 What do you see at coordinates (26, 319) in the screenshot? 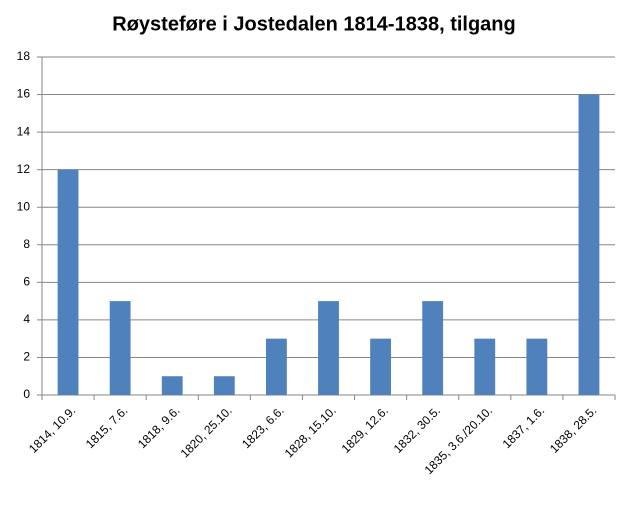
I see `y-tick-label: 4` at bounding box center [26, 319].